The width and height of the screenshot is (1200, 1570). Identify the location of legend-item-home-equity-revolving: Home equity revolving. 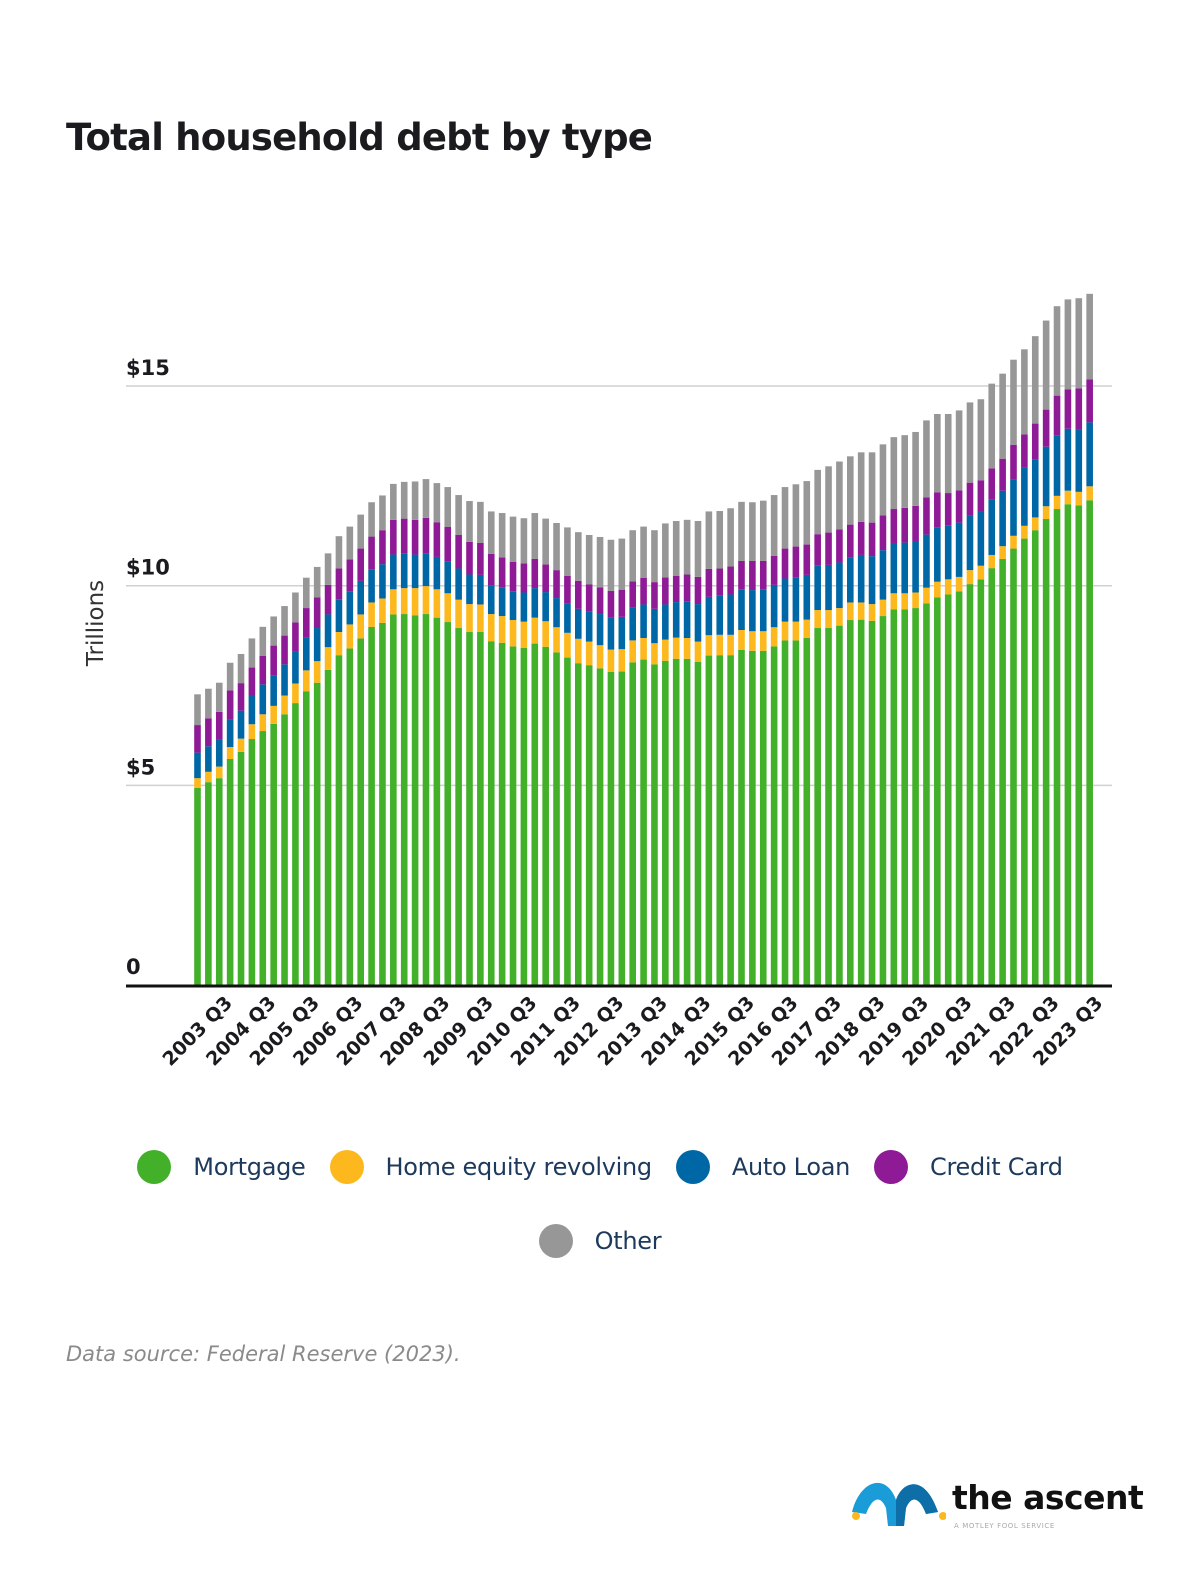
(490, 1167).